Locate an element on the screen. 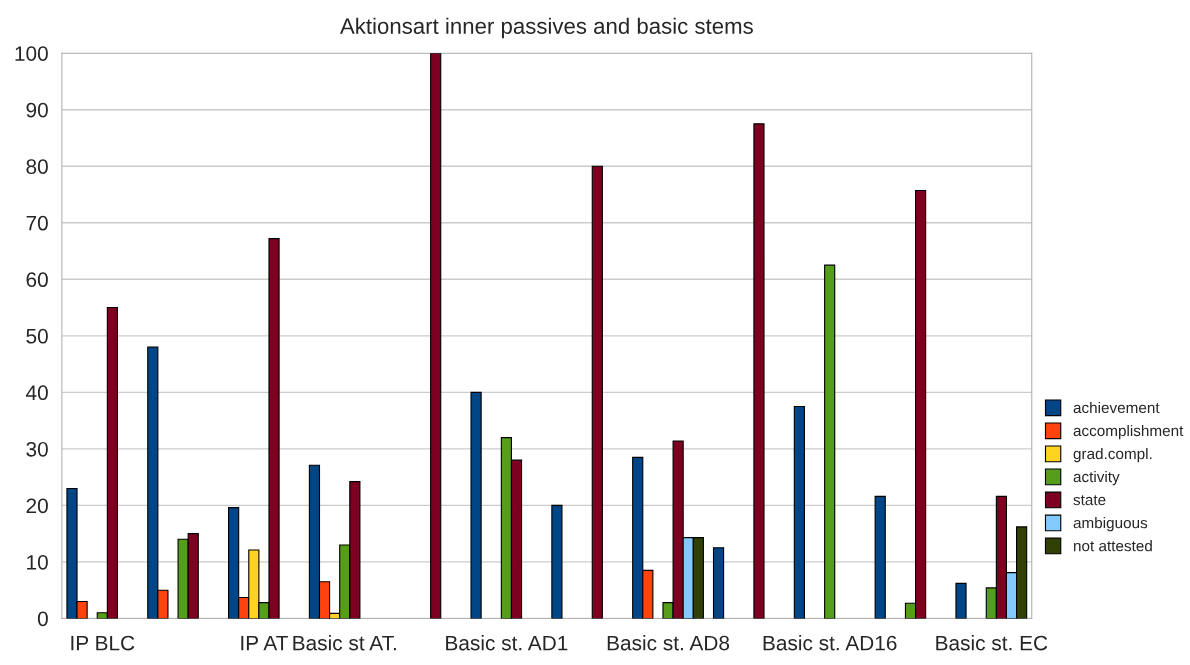 The image size is (1190, 665). y-tick-label: 60 is located at coordinates (37, 280).